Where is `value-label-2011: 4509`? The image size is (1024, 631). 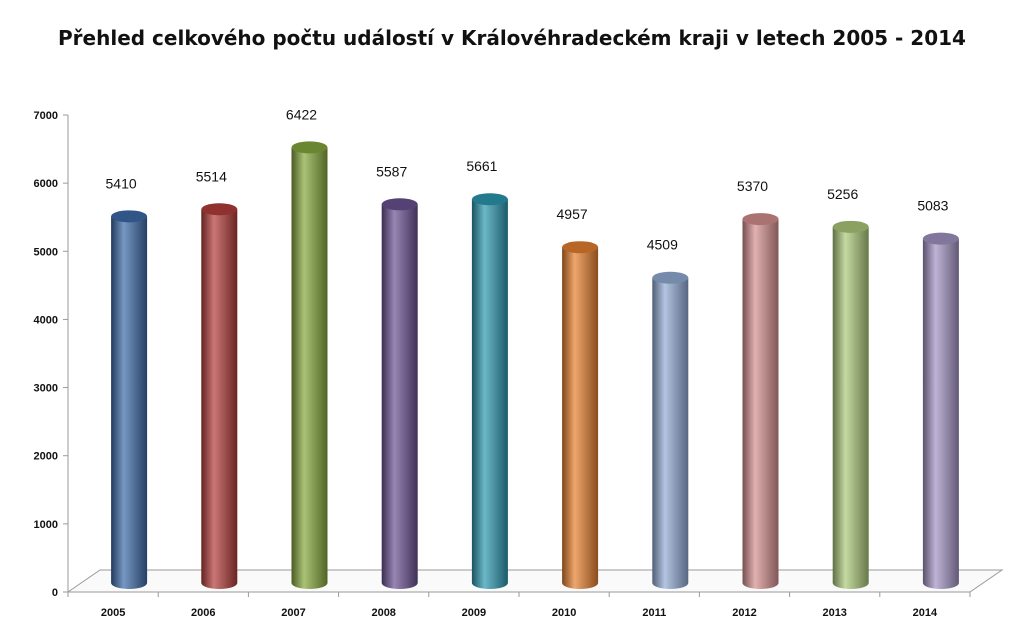 value-label-2011: 4509 is located at coordinates (662, 245).